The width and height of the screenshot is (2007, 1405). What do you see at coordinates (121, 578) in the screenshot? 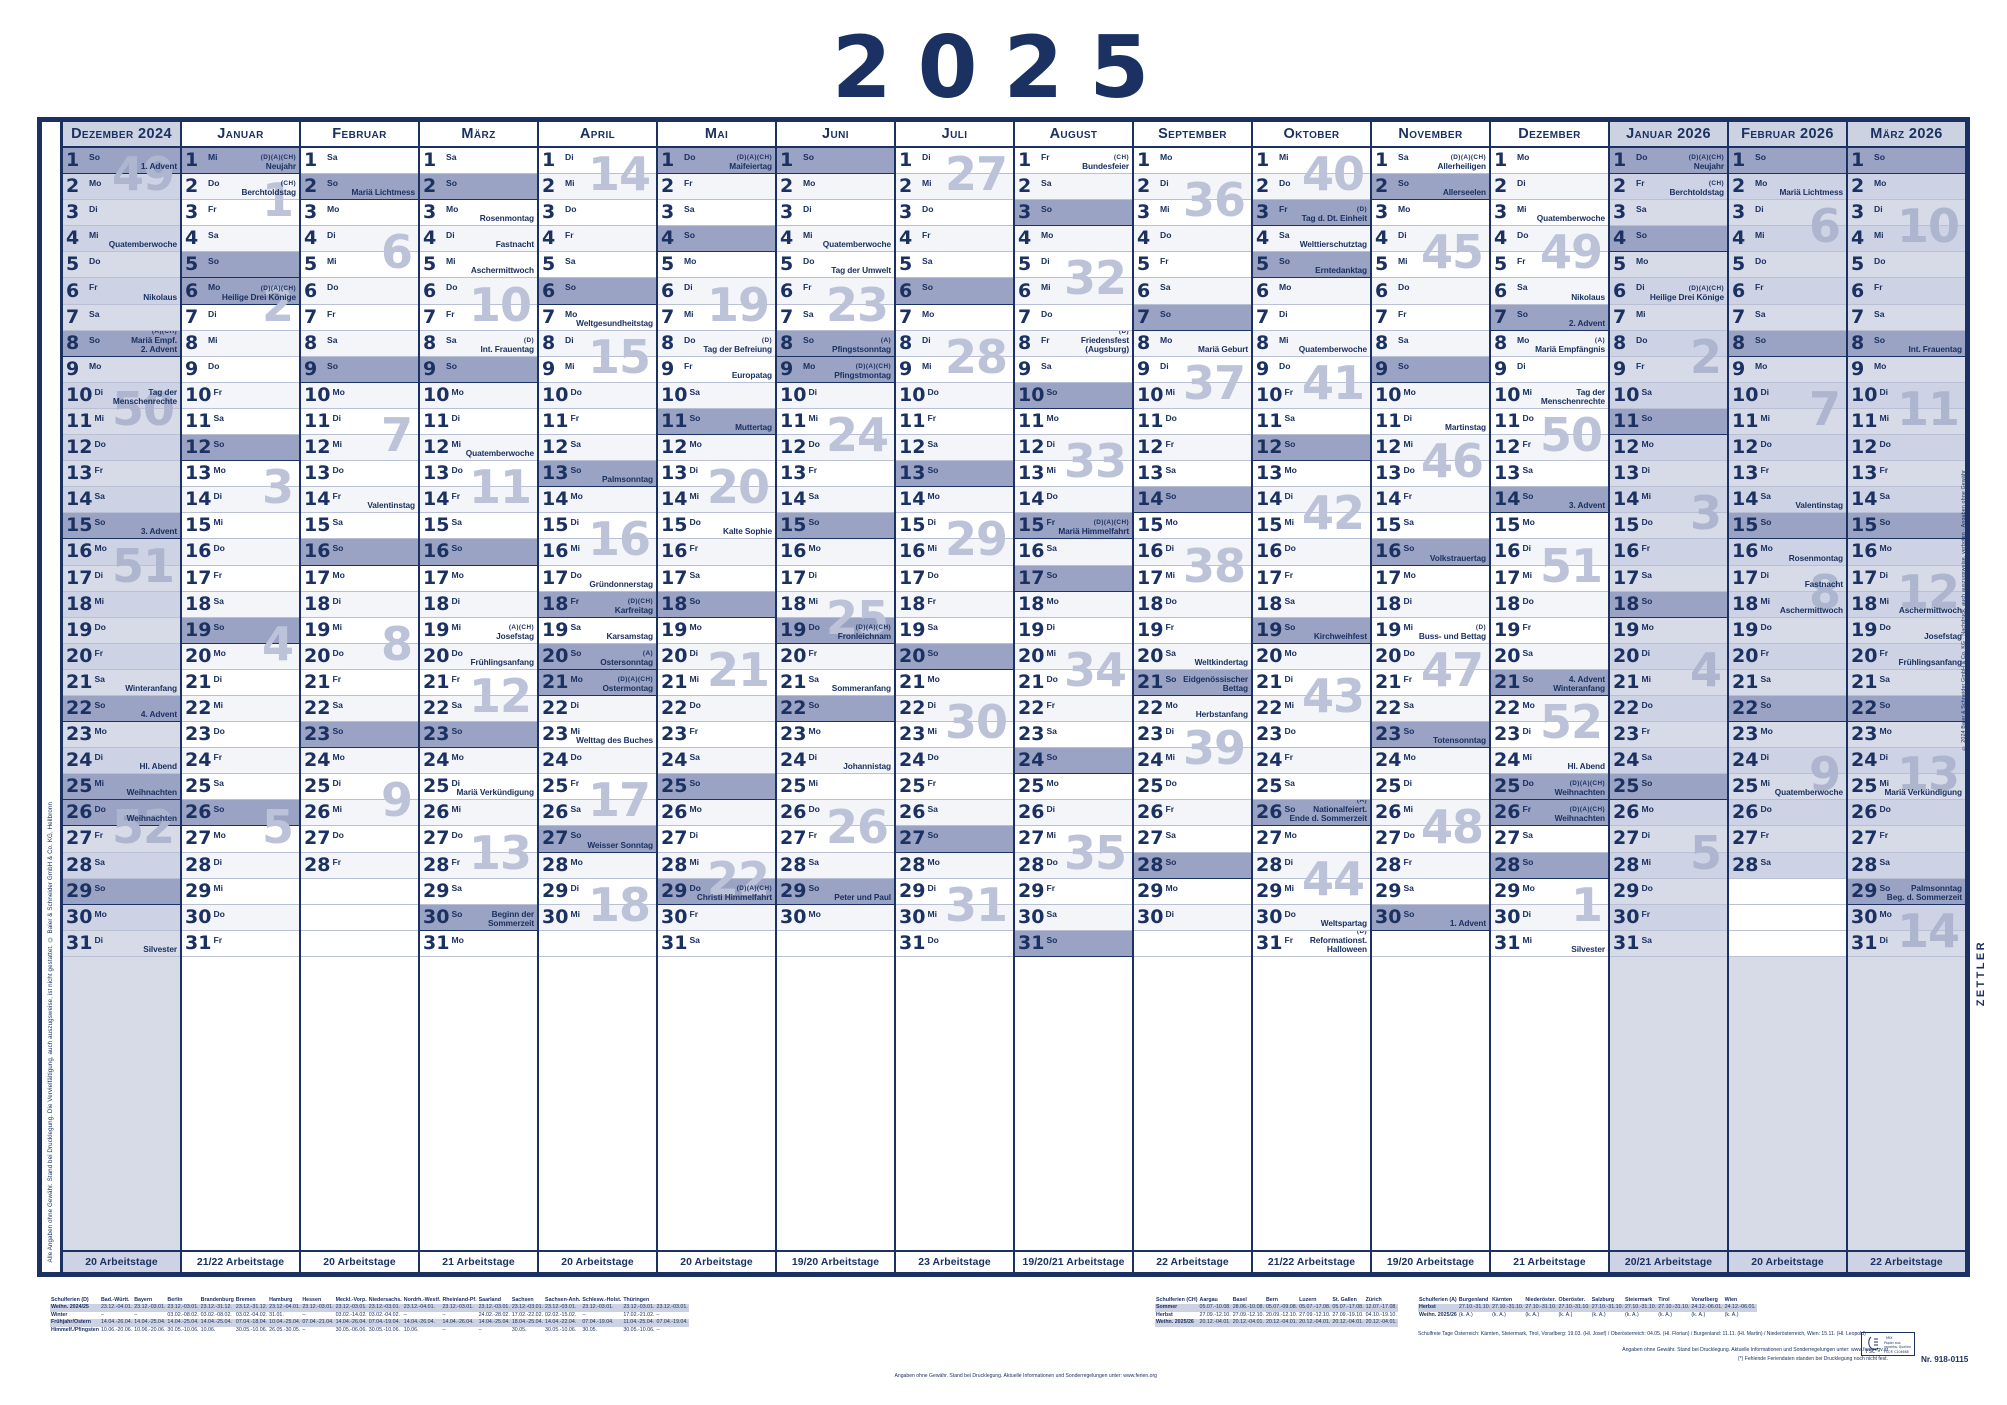
I see `day-cell: 17 Di` at bounding box center [121, 578].